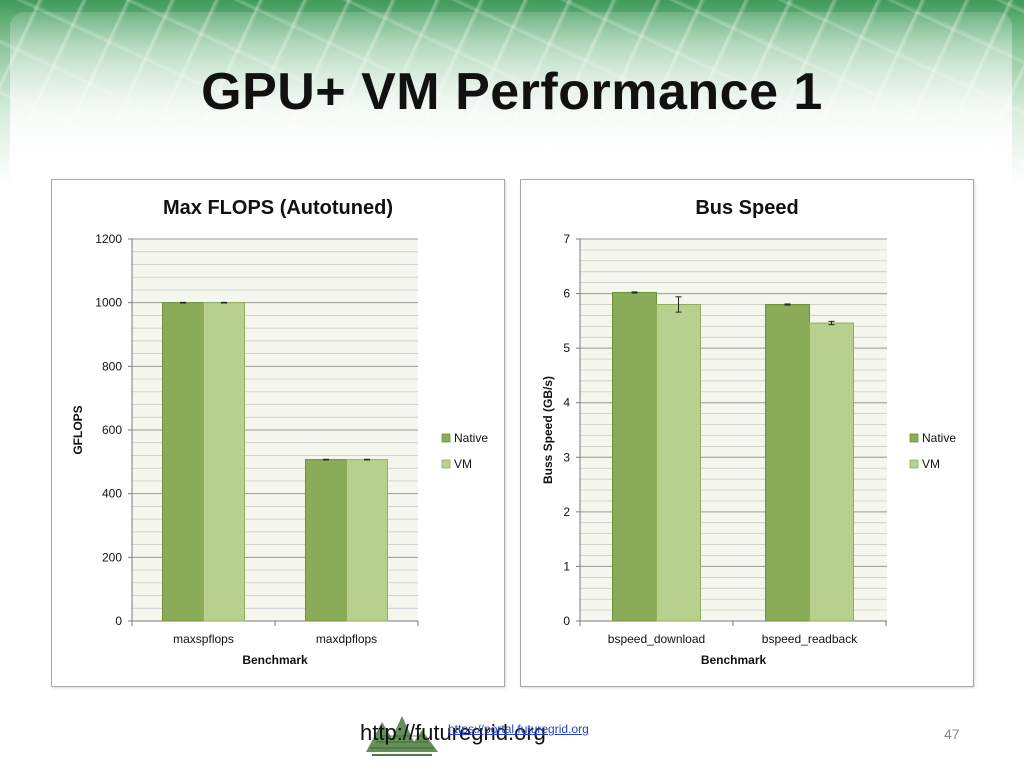 The width and height of the screenshot is (1024, 768). Describe the element at coordinates (402, 736) in the screenshot. I see `futuregrid-logo` at that location.